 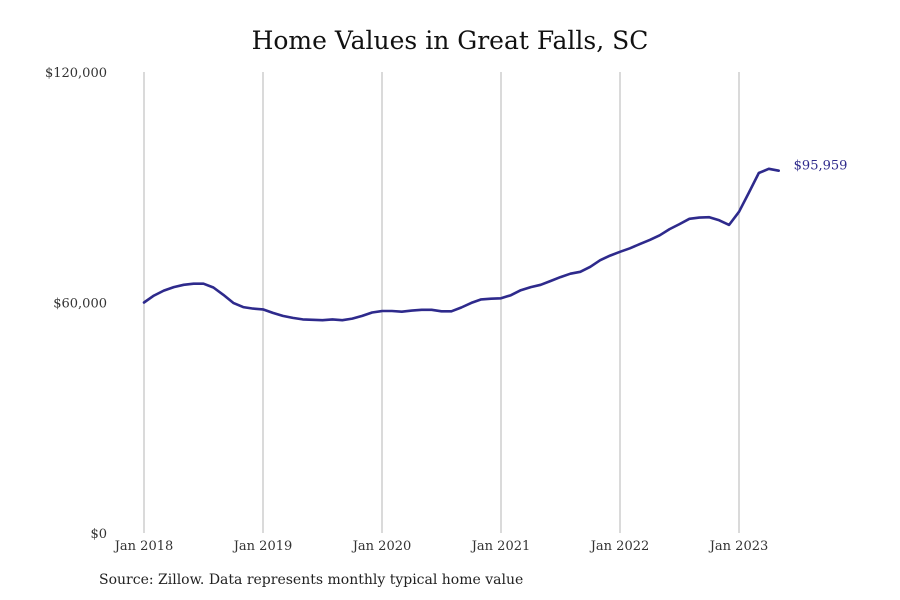 What do you see at coordinates (619, 546) in the screenshot?
I see `x-tick-label: Jan 2022` at bounding box center [619, 546].